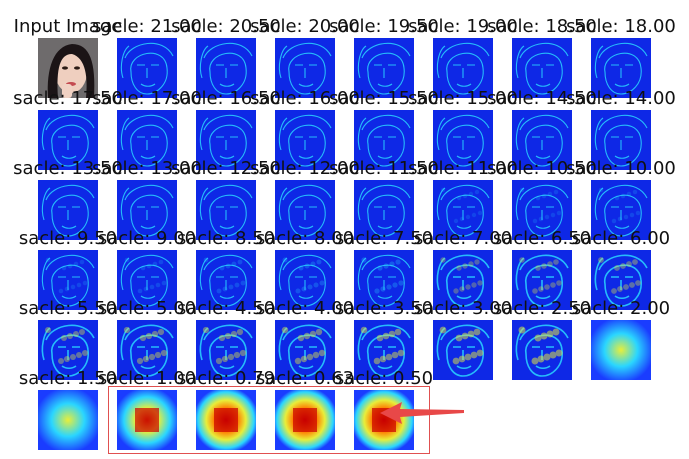  What do you see at coordinates (463, 199) in the screenshot?
I see `scale-cell: sacle: 11.00` at bounding box center [463, 199].